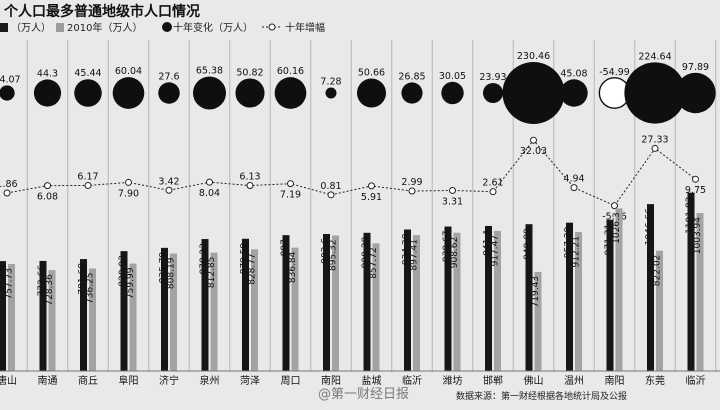 The height and width of the screenshot is (410, 720). I want to click on bar-value-label: 897.41, so click(415, 255).